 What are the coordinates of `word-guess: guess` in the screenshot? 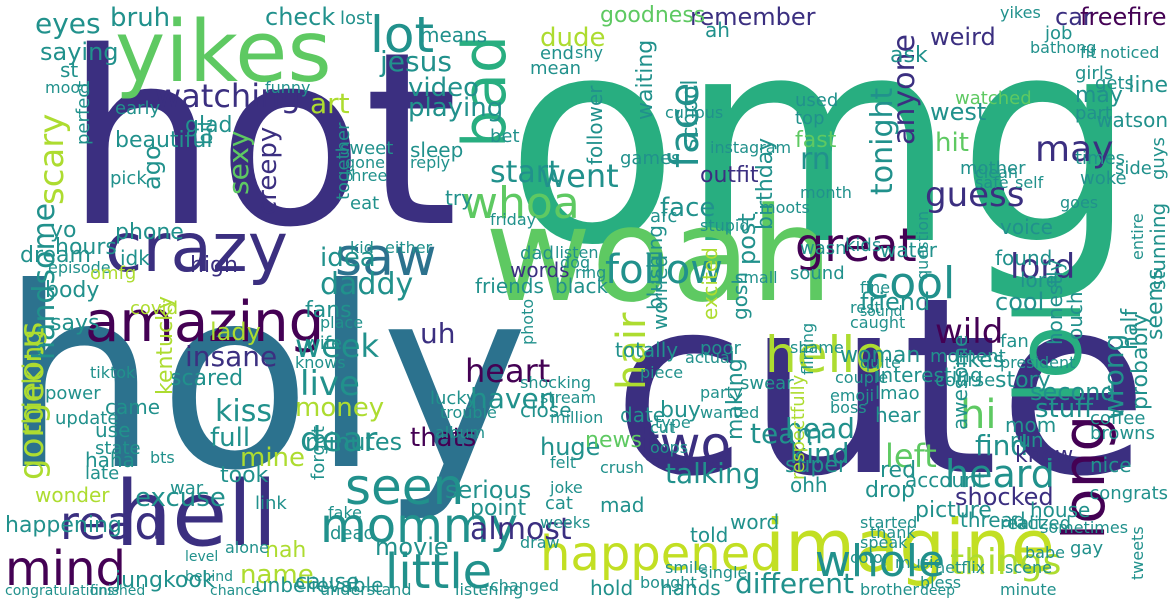 It's located at (975, 195).